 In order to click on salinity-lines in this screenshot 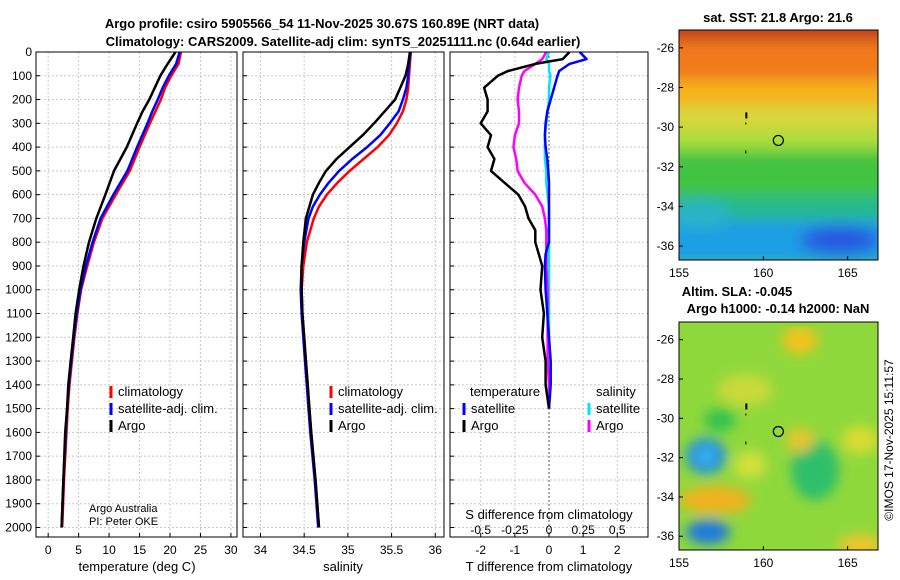, I will do `click(356, 289)`.